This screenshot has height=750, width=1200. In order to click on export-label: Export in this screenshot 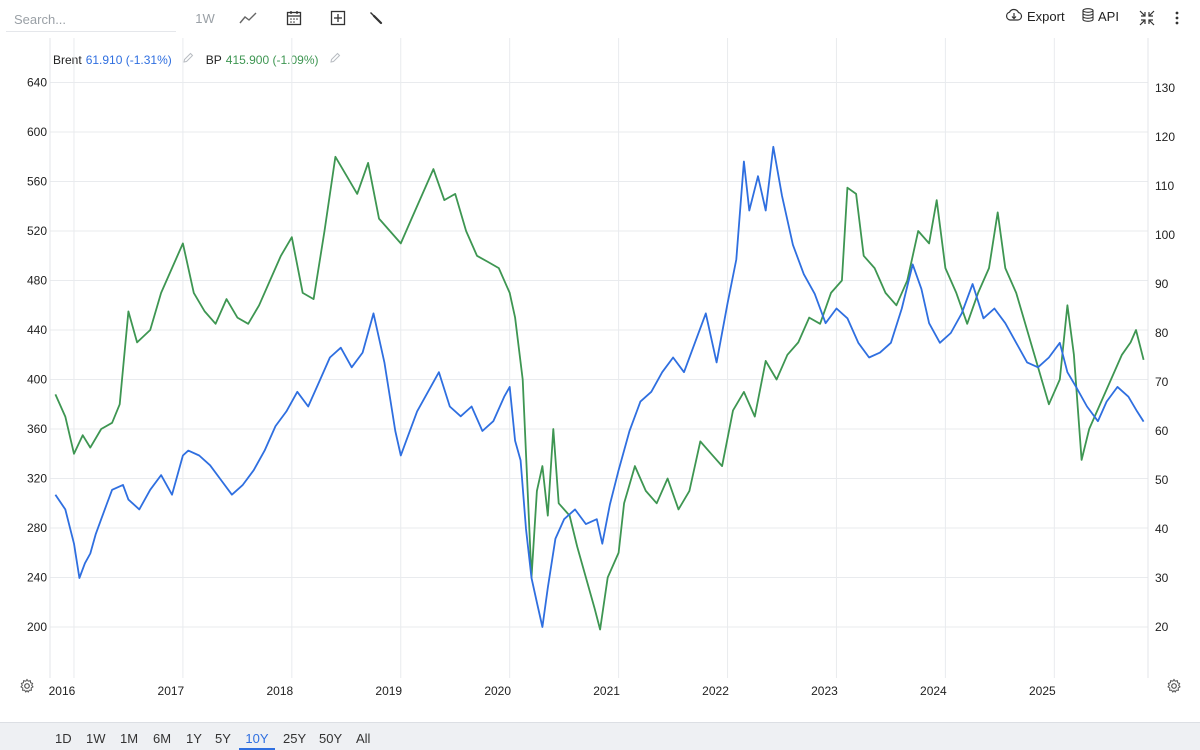, I will do `click(1046, 16)`.